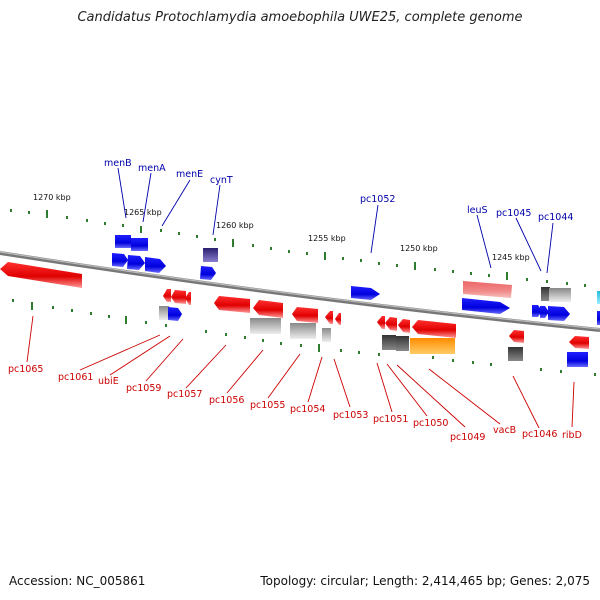 The height and width of the screenshot is (600, 600). Describe the element at coordinates (430, 423) in the screenshot. I see `label-pc1050: pc1050` at that location.